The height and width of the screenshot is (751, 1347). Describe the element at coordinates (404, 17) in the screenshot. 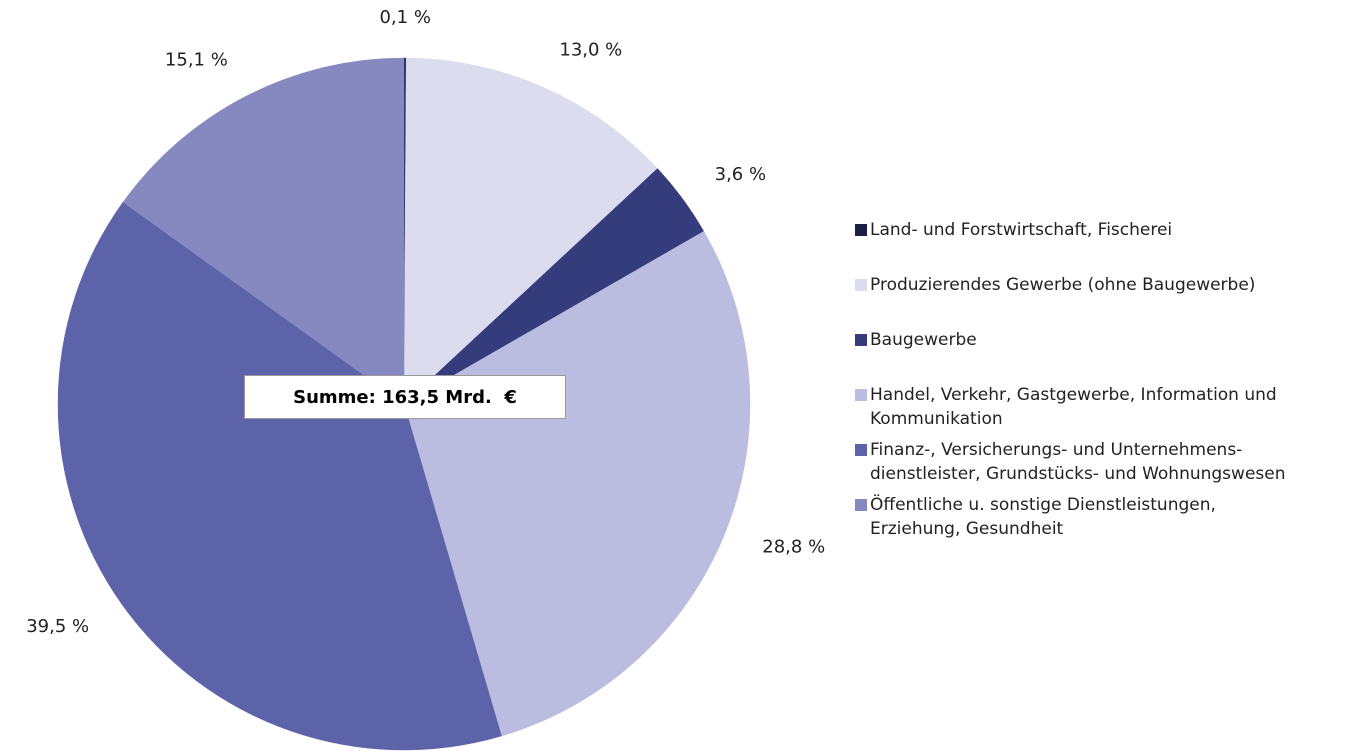

I see `data-label: 0,1 %` at that location.